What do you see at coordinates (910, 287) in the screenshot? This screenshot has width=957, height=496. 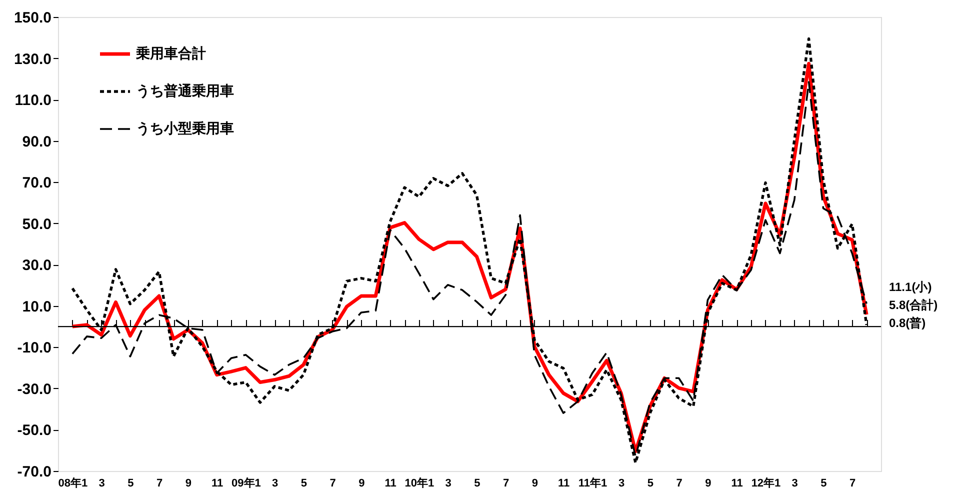 I see `text: 11.1(小)` at bounding box center [910, 287].